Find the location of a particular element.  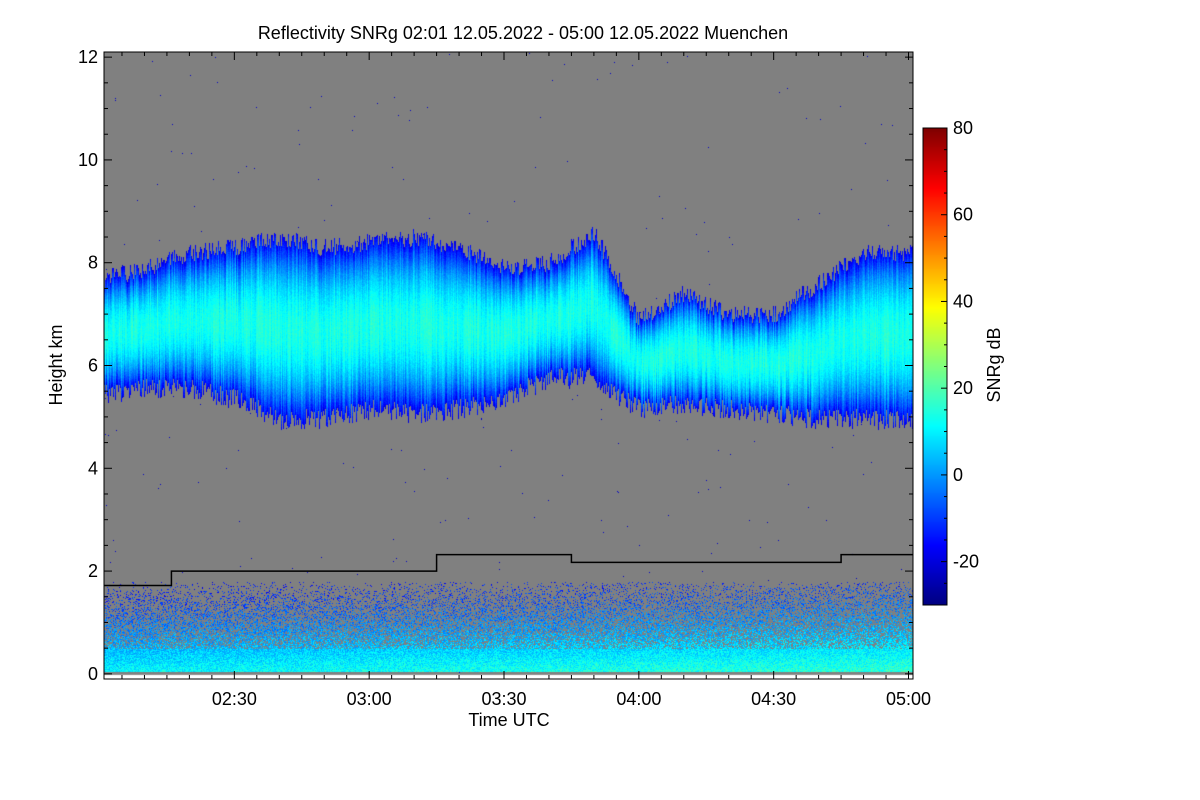

x-tick-label: 04:00 is located at coordinates (638, 699).